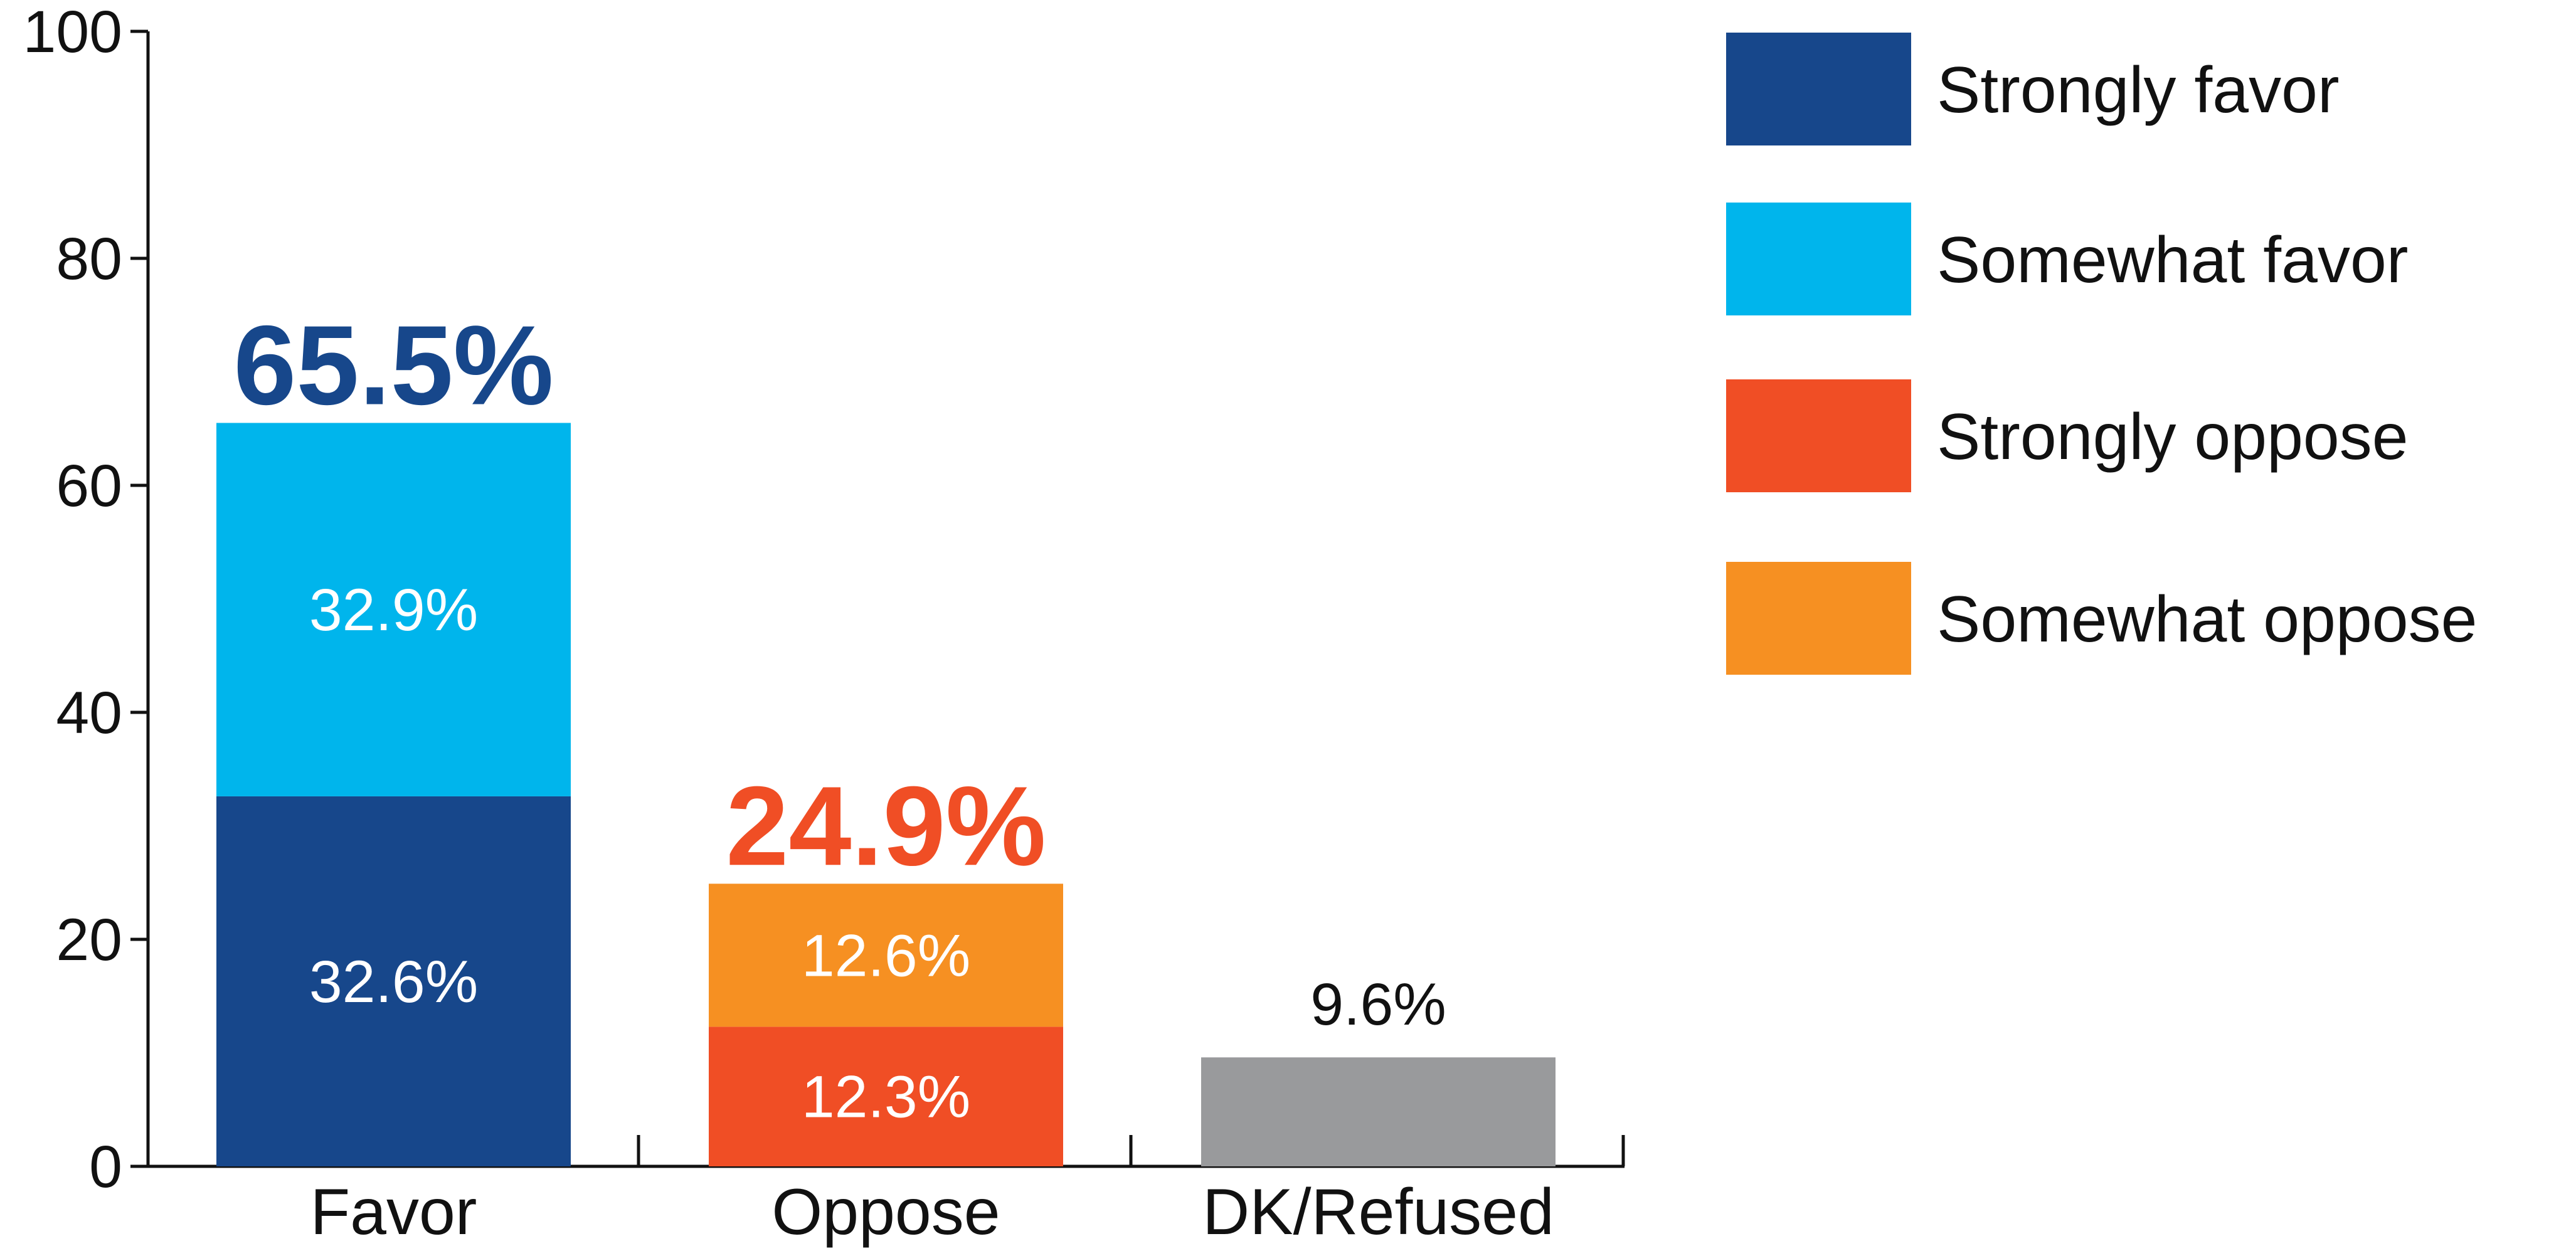 Image resolution: width=2576 pixels, height=1251 pixels. I want to click on bar-segment-label: 12.6%, so click(886, 956).